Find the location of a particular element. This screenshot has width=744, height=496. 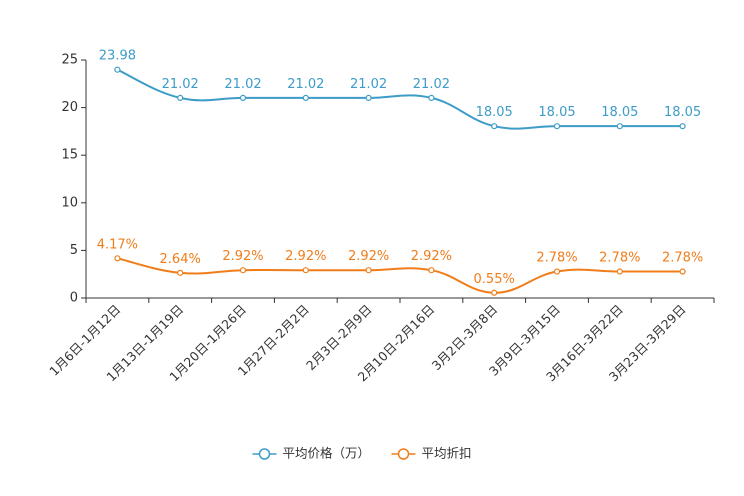

legend-item-2: 平均折扣 is located at coordinates (431, 453).